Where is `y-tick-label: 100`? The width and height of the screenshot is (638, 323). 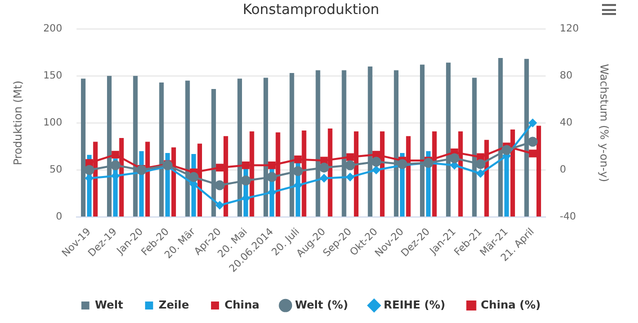
y-tick-label: 100 is located at coordinates (52, 123).